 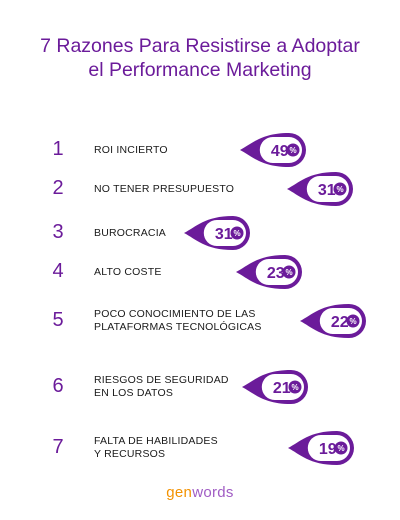 What do you see at coordinates (179, 233) in the screenshot?
I see `reason-label: BUROCRACIA` at bounding box center [179, 233].